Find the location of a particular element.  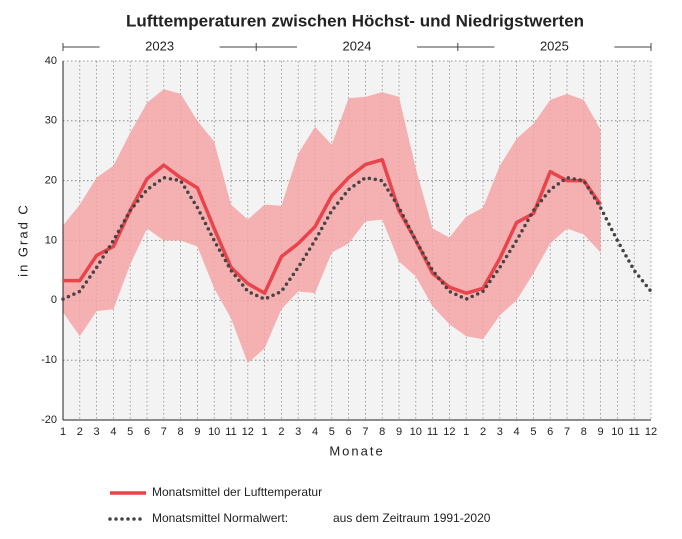

y-tick-label: 20 is located at coordinates (51, 181).